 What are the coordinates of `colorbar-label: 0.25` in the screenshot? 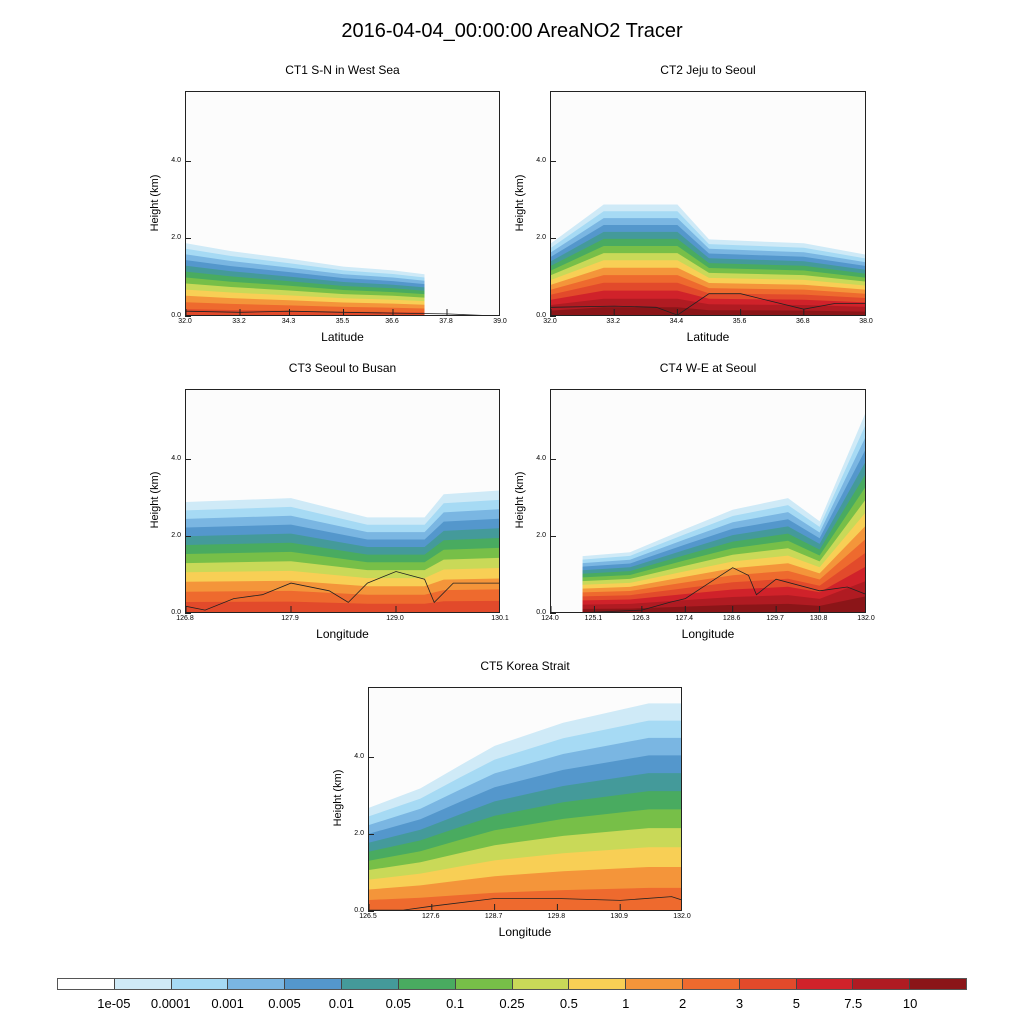 It's located at (512, 1003).